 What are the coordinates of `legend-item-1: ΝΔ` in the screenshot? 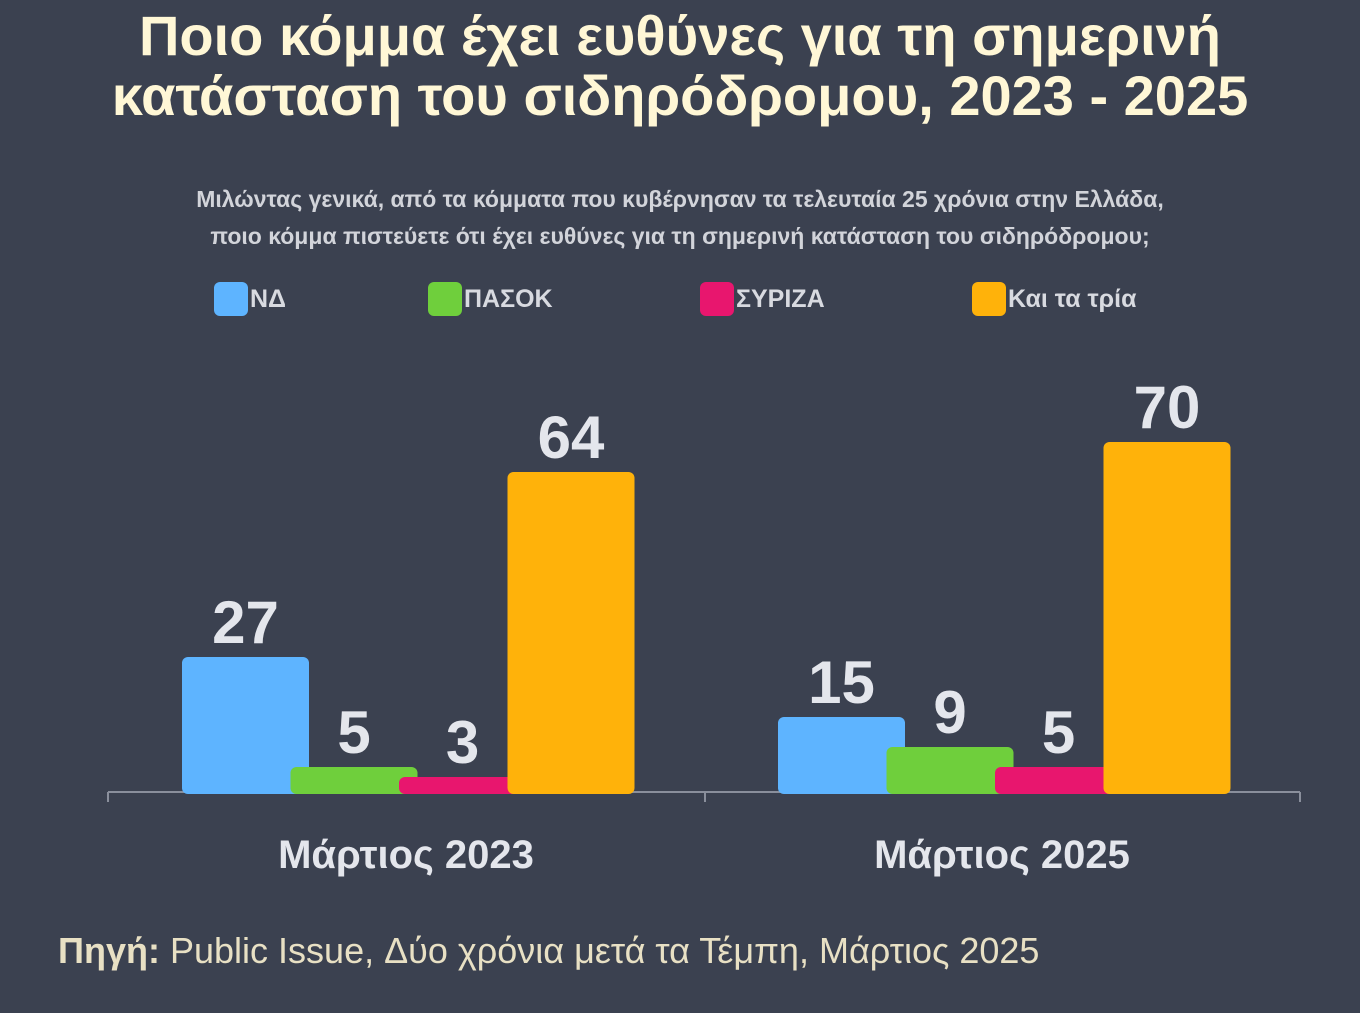 It's located at (250, 299).